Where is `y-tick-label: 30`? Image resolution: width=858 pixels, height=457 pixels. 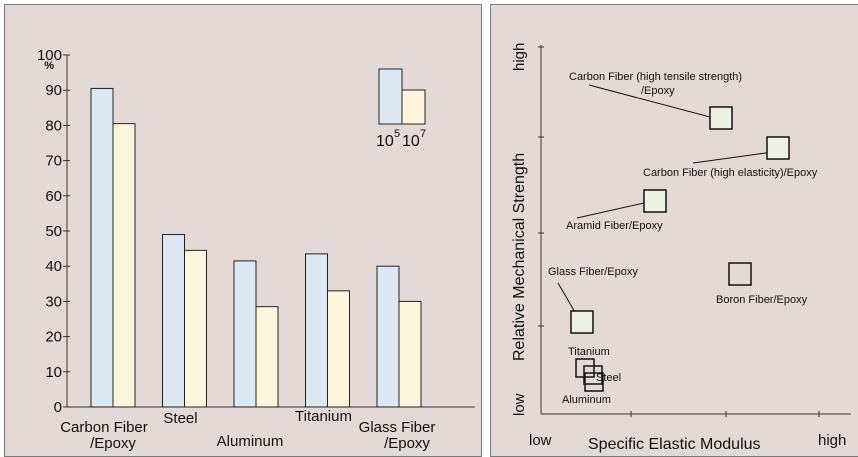 y-tick-label: 30 is located at coordinates (53, 301).